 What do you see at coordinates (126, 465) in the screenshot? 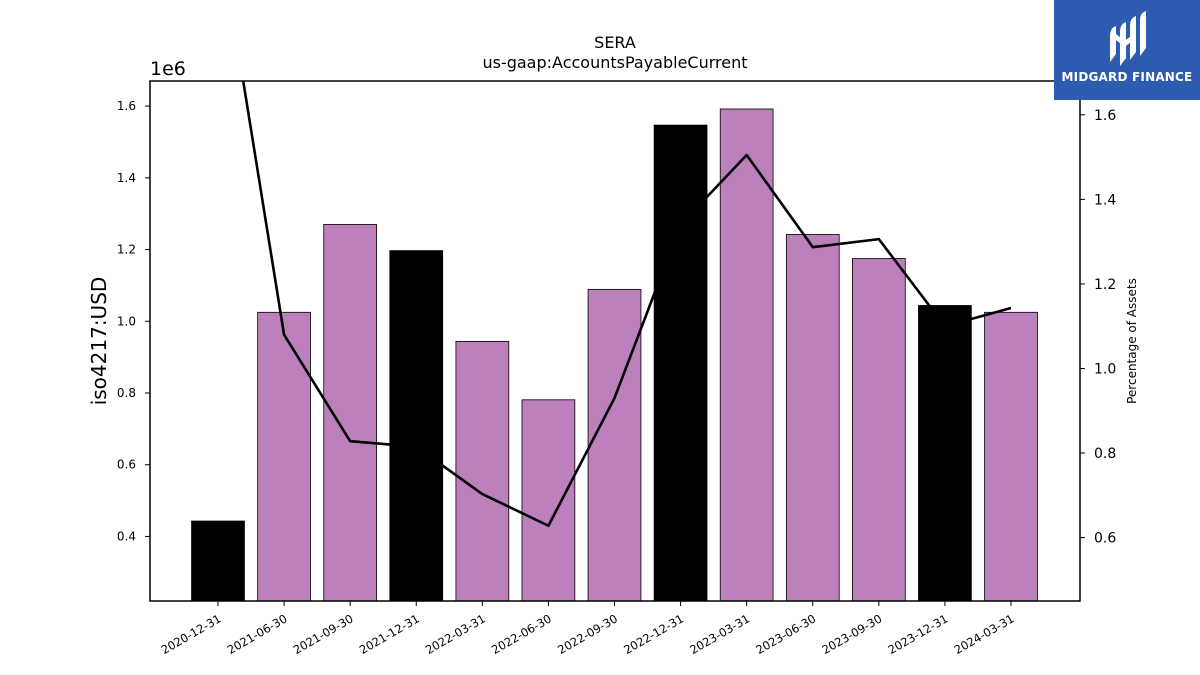
I see `y-tick-label: 0.6` at bounding box center [126, 465].